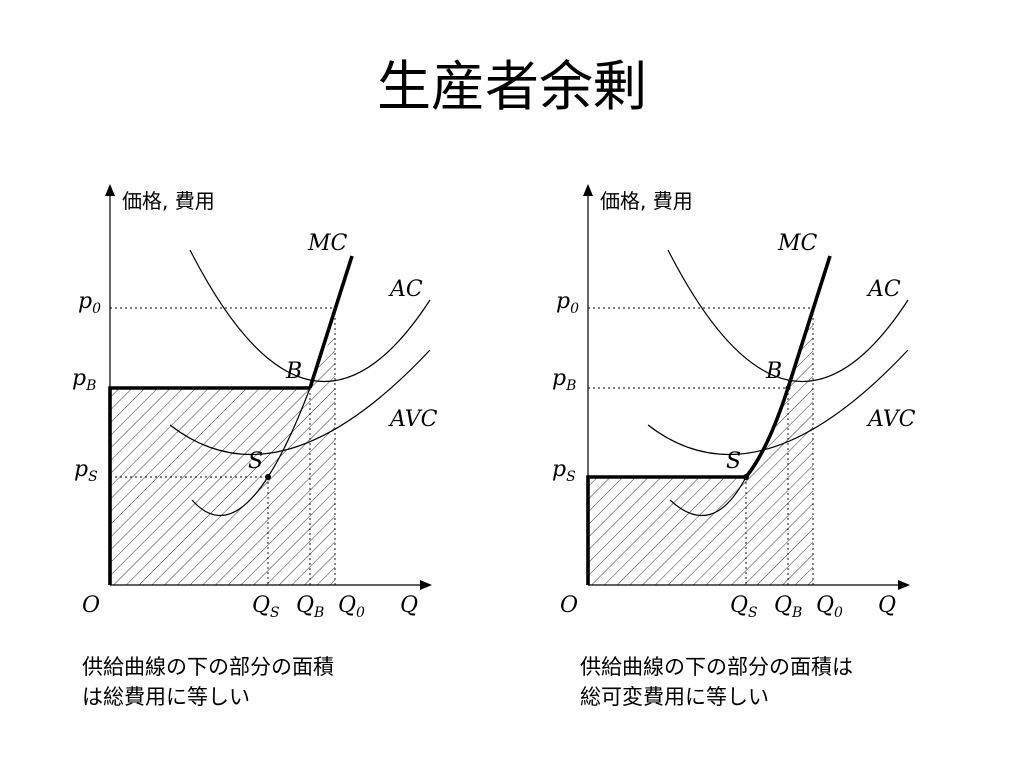  Describe the element at coordinates (716, 667) in the screenshot. I see `caption-right-line-1: 供給曲線の下の部分の面積は` at that location.